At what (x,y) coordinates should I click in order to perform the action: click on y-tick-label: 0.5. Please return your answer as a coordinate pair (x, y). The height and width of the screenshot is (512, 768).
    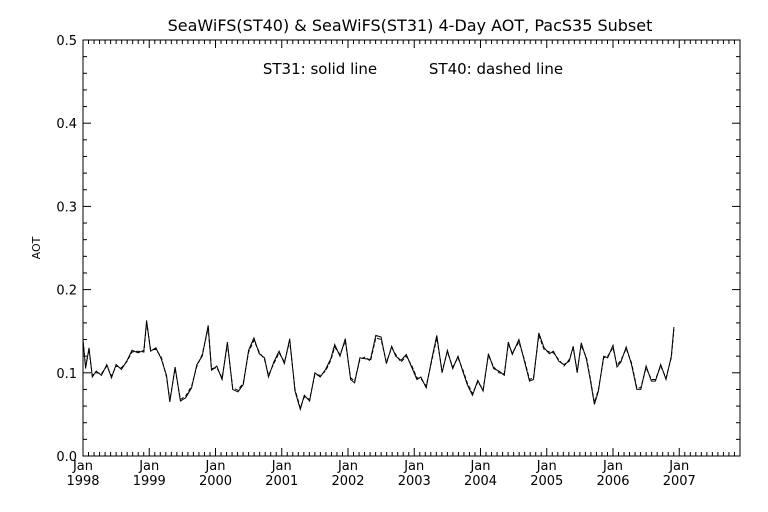
    Looking at the image, I should click on (66, 41).